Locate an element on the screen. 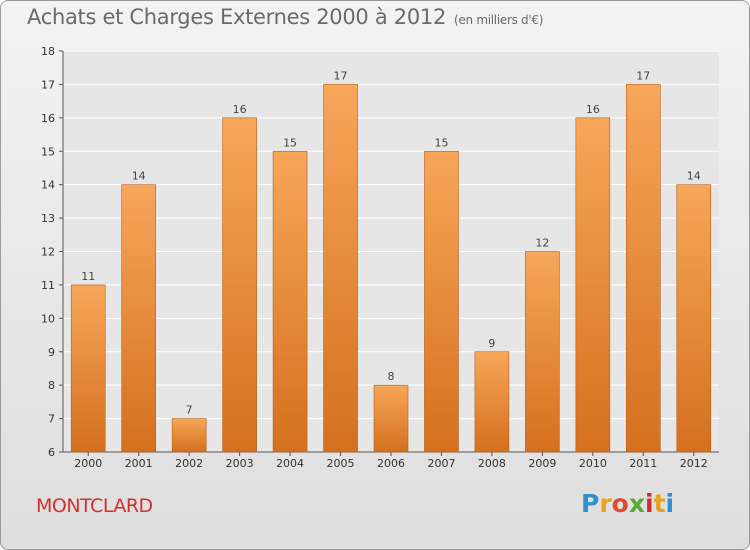 The image size is (750, 550). logo-letter: r is located at coordinates (605, 503).